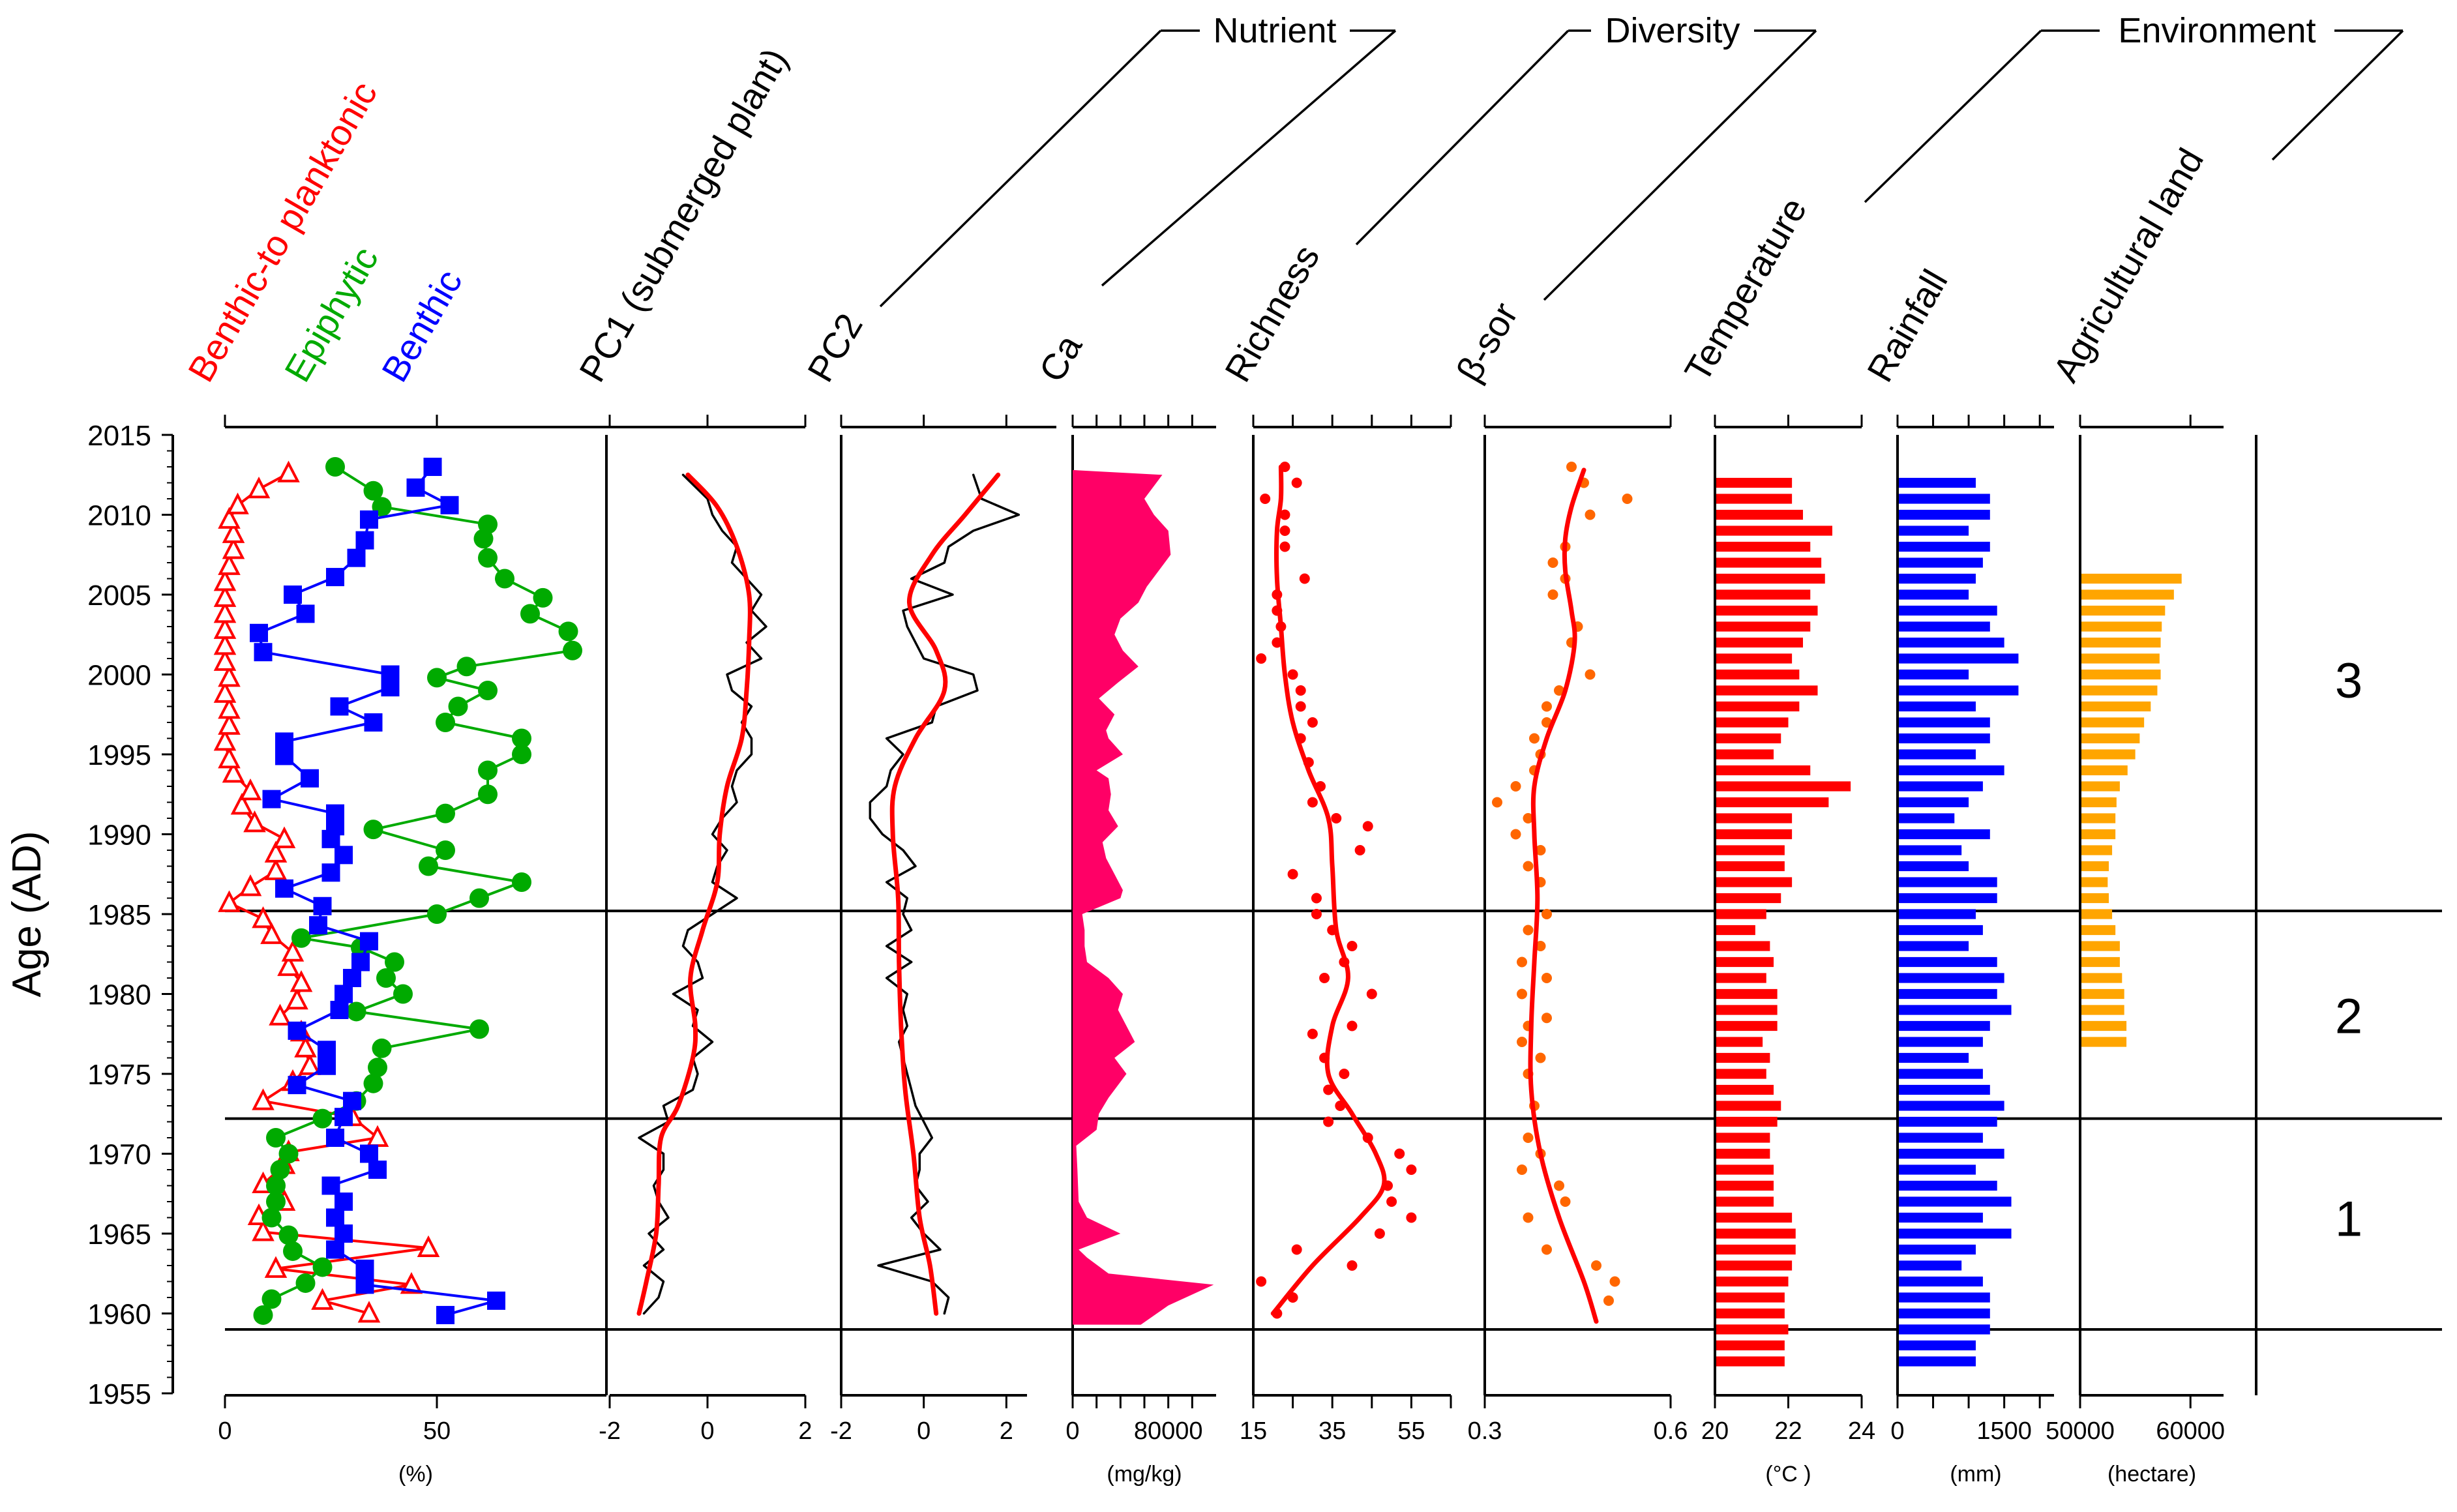  What do you see at coordinates (1862, 1431) in the screenshot?
I see `x-tick-label: 24` at bounding box center [1862, 1431].